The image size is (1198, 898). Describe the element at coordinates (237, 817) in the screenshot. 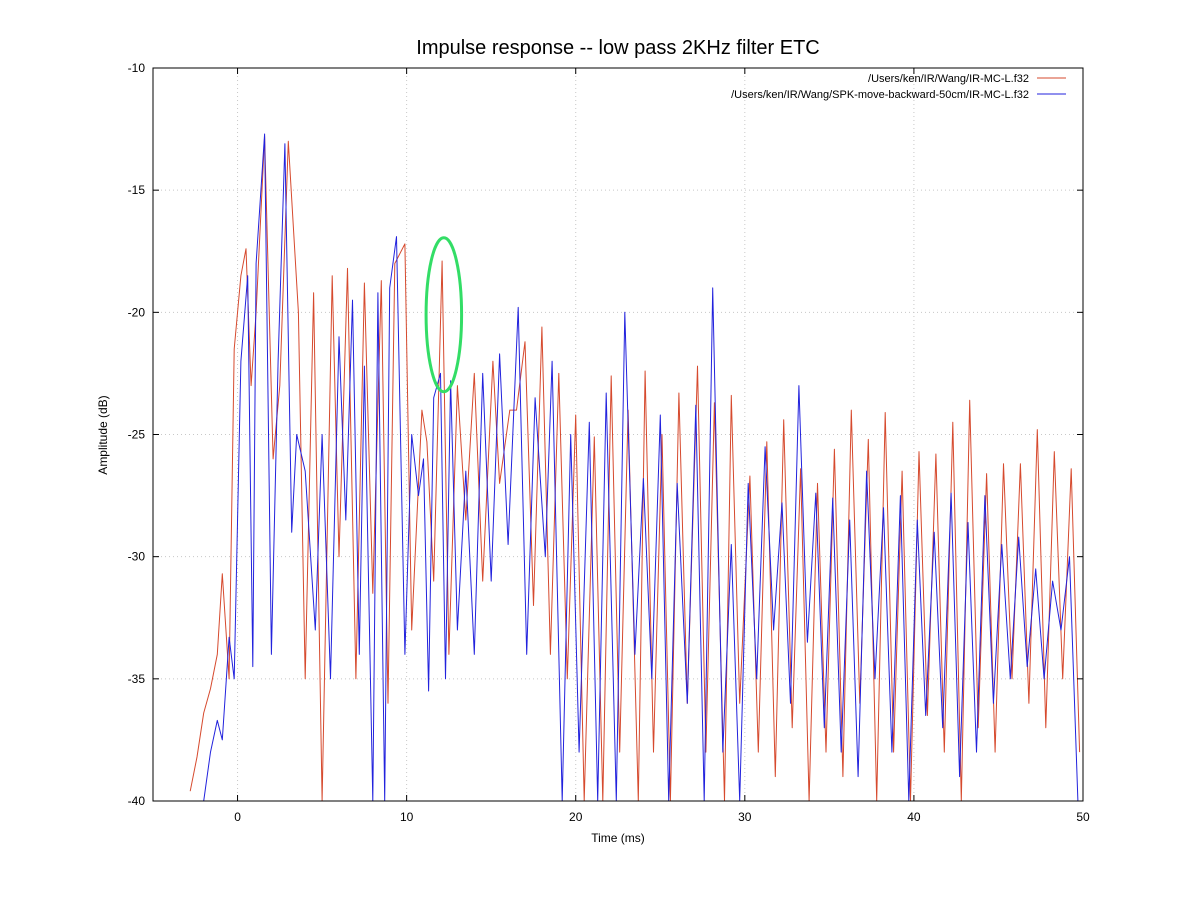

I see `x-tick-label: 0` at that location.